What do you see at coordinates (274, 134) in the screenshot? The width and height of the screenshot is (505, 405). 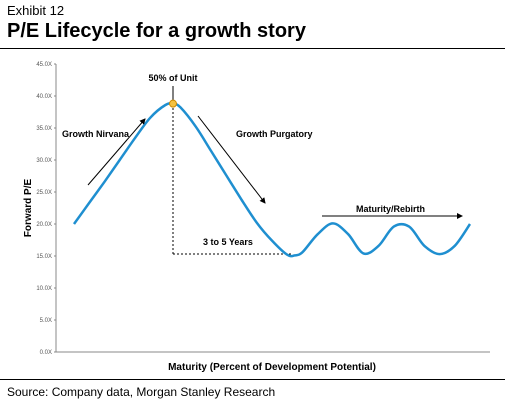 I see `growth-purgatory-label: Growth Purgatory` at bounding box center [274, 134].